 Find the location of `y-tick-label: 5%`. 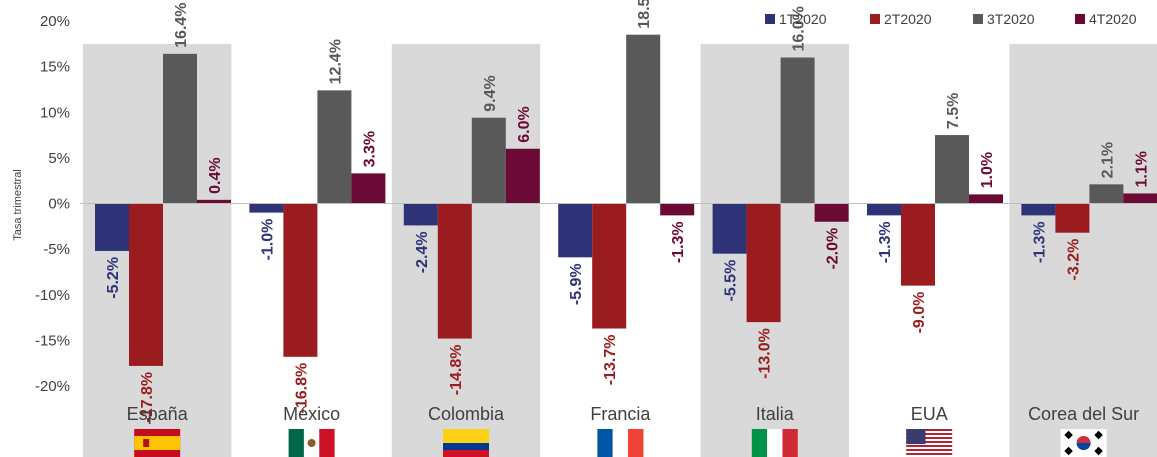

y-tick-label: 5% is located at coordinates (59, 158).